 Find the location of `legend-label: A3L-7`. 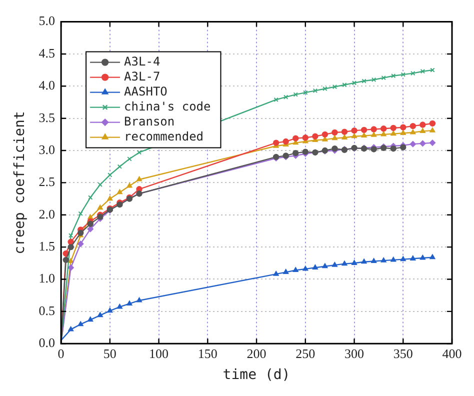

legend-label: A3L-7 is located at coordinates (142, 76).